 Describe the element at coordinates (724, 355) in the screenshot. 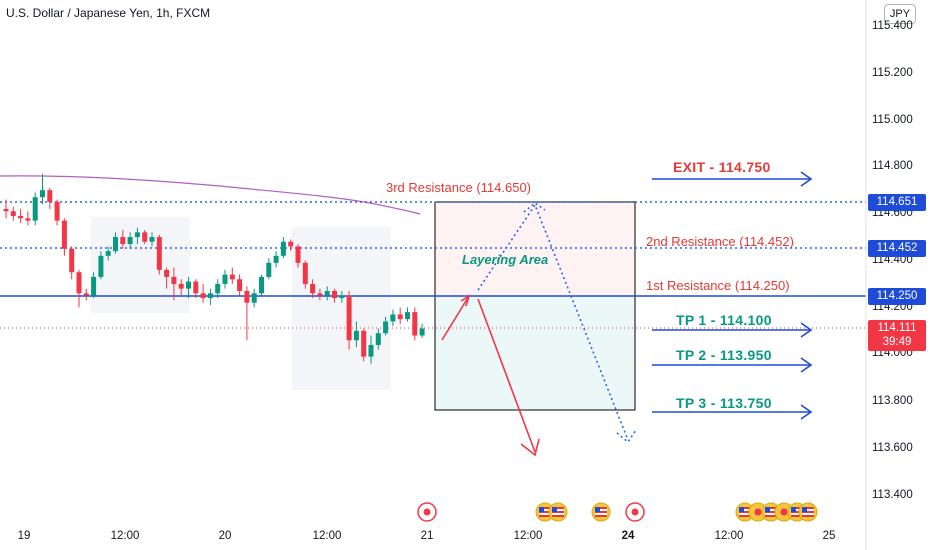

I see `tp2-label: TP 2 - 113.950` at that location.